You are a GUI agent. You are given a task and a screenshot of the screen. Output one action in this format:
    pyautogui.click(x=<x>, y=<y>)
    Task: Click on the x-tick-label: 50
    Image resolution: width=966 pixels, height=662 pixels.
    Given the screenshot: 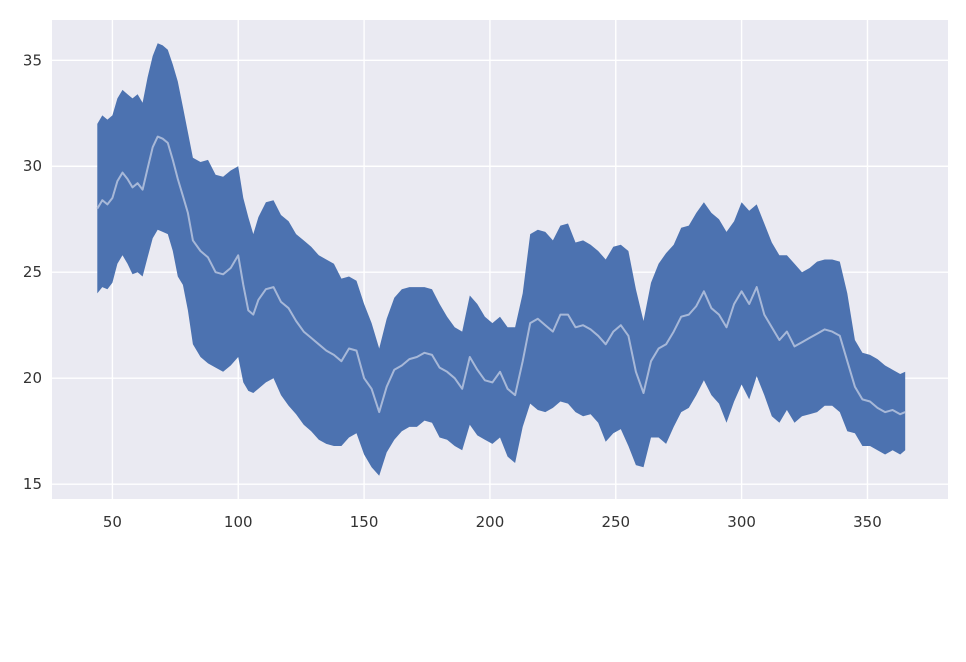 What is the action you would take?
    pyautogui.click(x=112, y=522)
    